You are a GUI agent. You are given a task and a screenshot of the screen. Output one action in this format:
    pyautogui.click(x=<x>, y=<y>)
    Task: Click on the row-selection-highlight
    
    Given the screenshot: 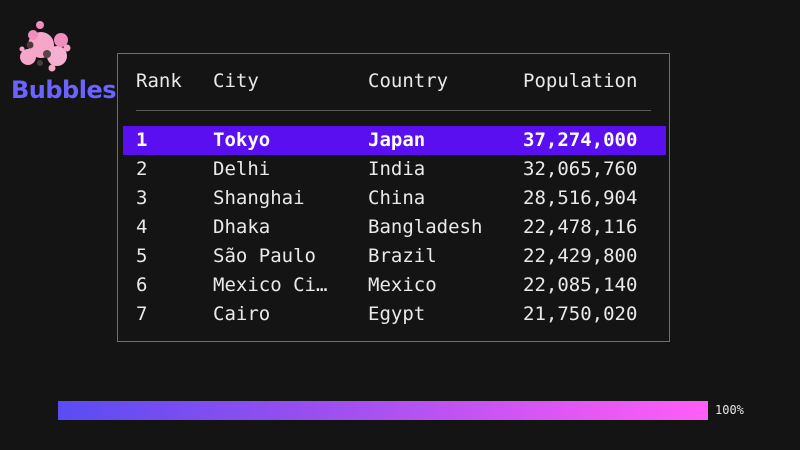 What is the action you would take?
    pyautogui.click(x=394, y=140)
    